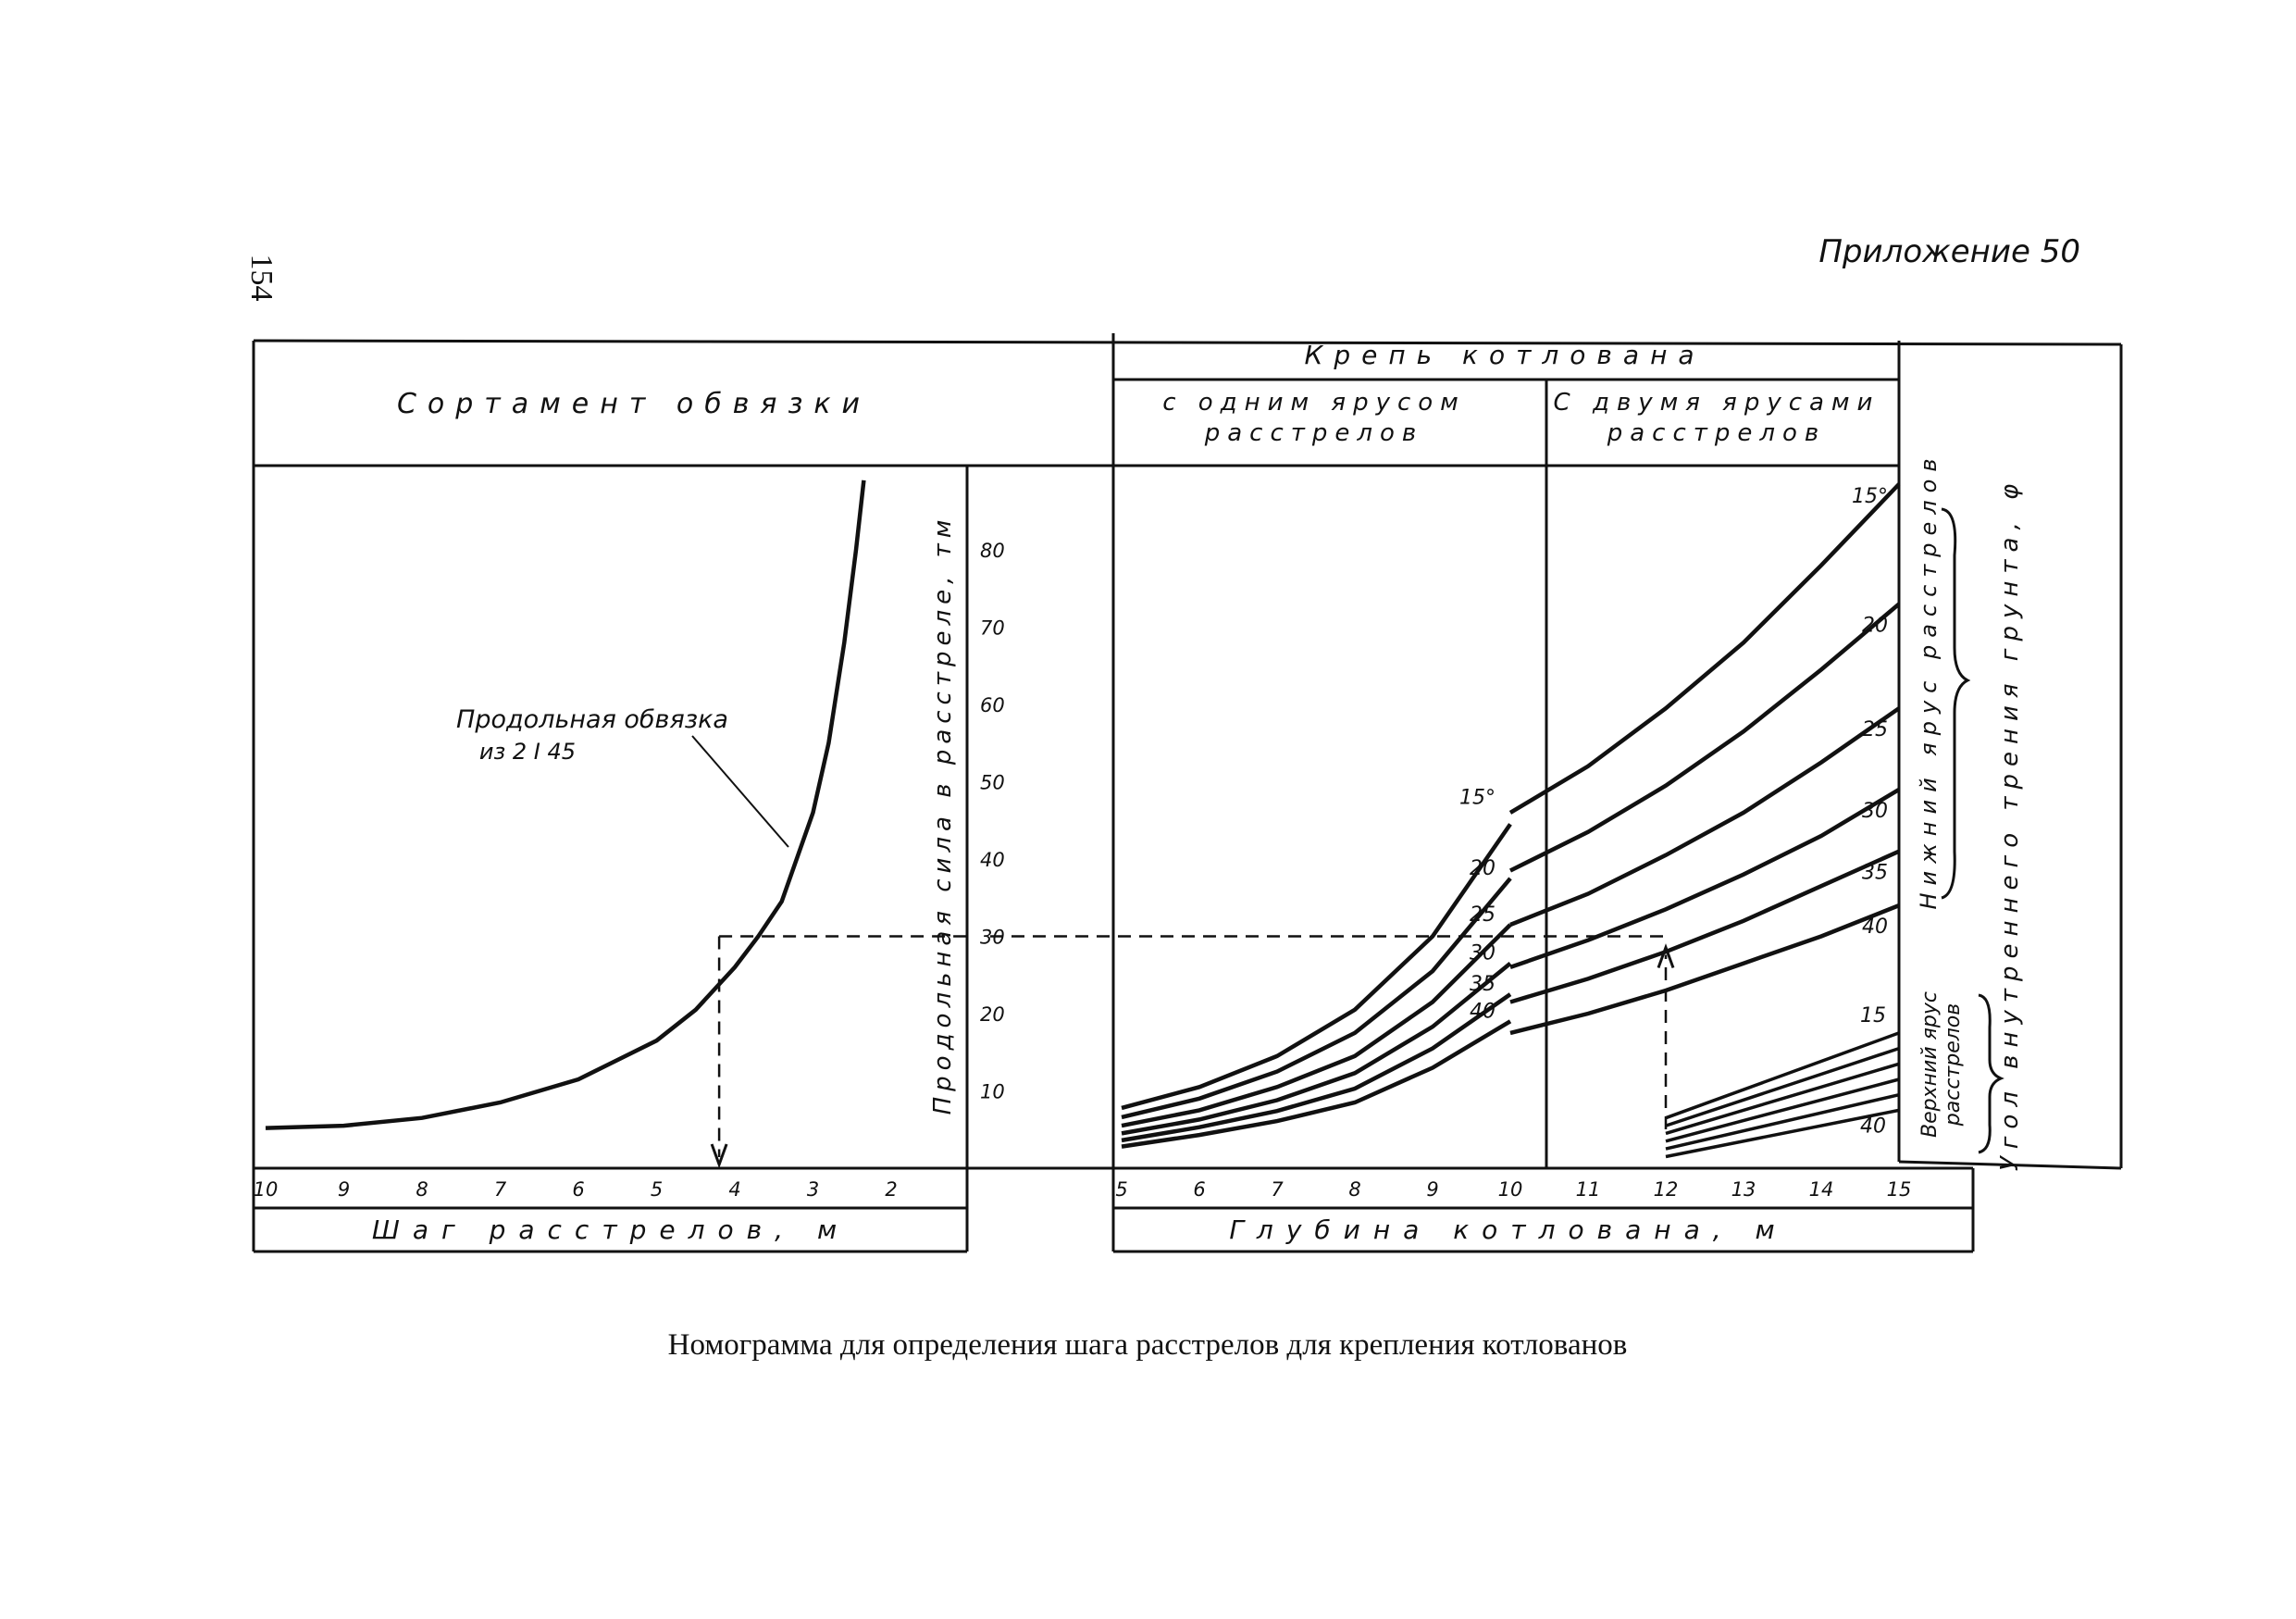 This screenshot has height=1619, width=2296. What do you see at coordinates (719, 1156) in the screenshot?
I see `example-step-arrow` at bounding box center [719, 1156].